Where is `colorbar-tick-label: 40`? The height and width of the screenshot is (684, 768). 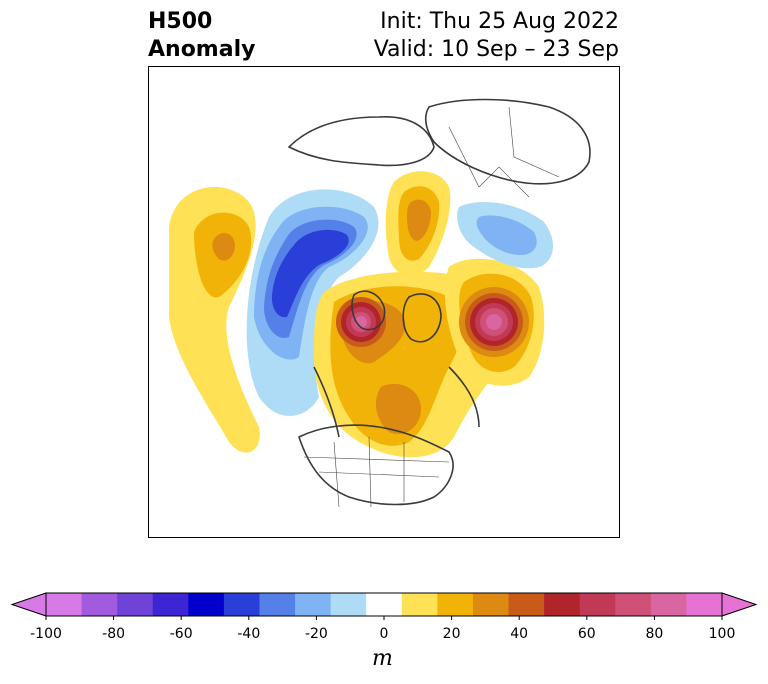 colorbar-tick-label: 40 is located at coordinates (519, 634).